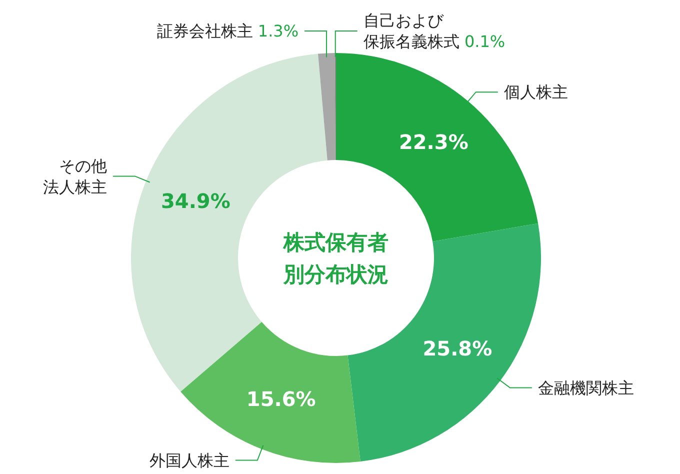 The width and height of the screenshot is (680, 474). I want to click on data-label: 22.3%, so click(433, 142).